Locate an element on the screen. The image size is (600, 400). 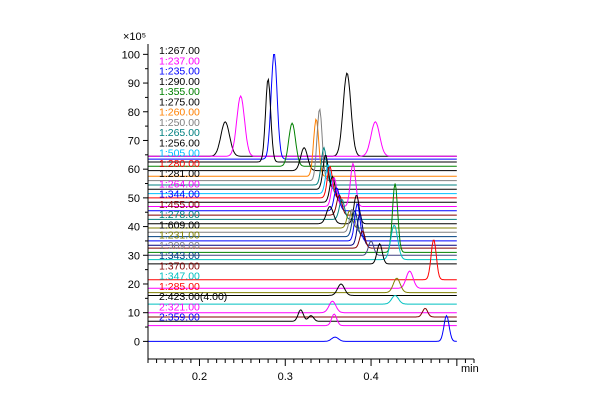
x-tick-label: 0.4 is located at coordinates (370, 377).